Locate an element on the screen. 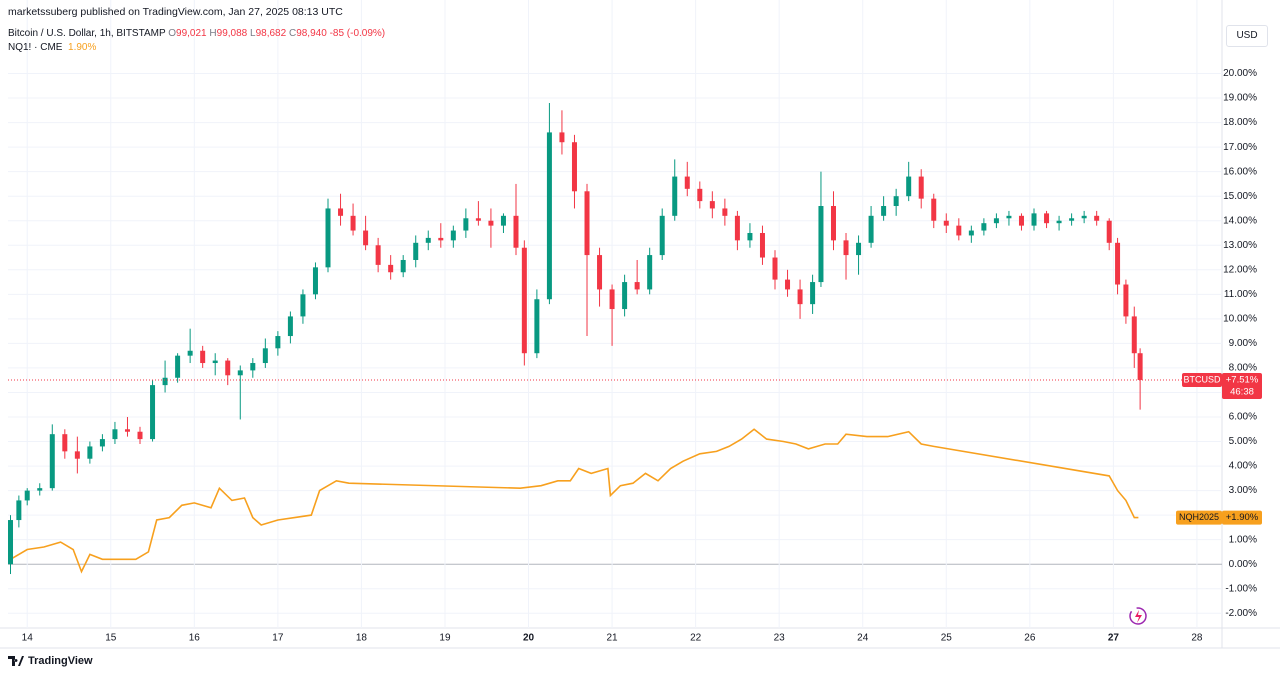 Image resolution: width=1280 pixels, height=676 pixels. compare-name: NQ1! · CME is located at coordinates (35, 47).